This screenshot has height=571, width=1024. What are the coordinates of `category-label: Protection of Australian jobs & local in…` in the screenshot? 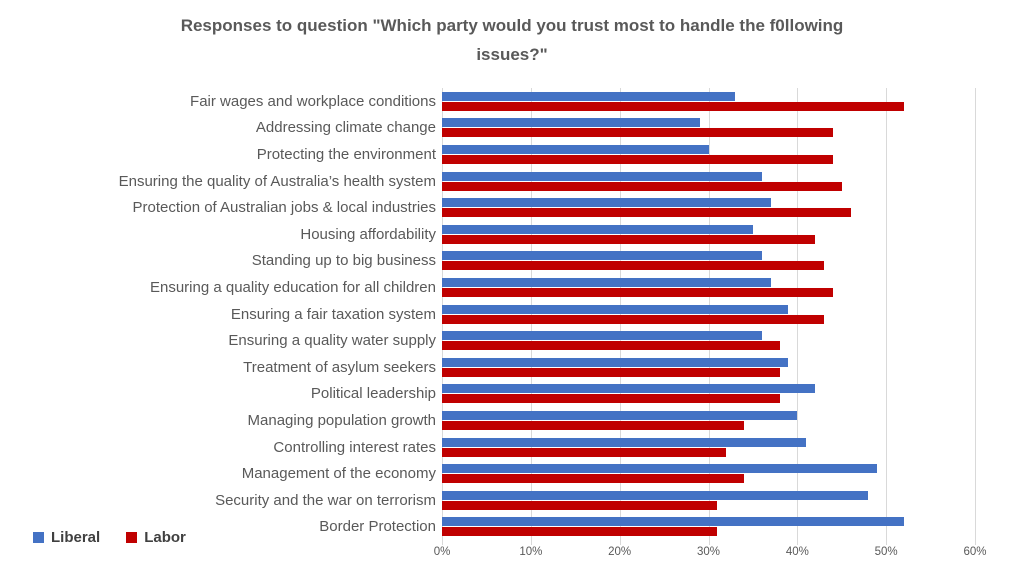 It's located at (284, 208).